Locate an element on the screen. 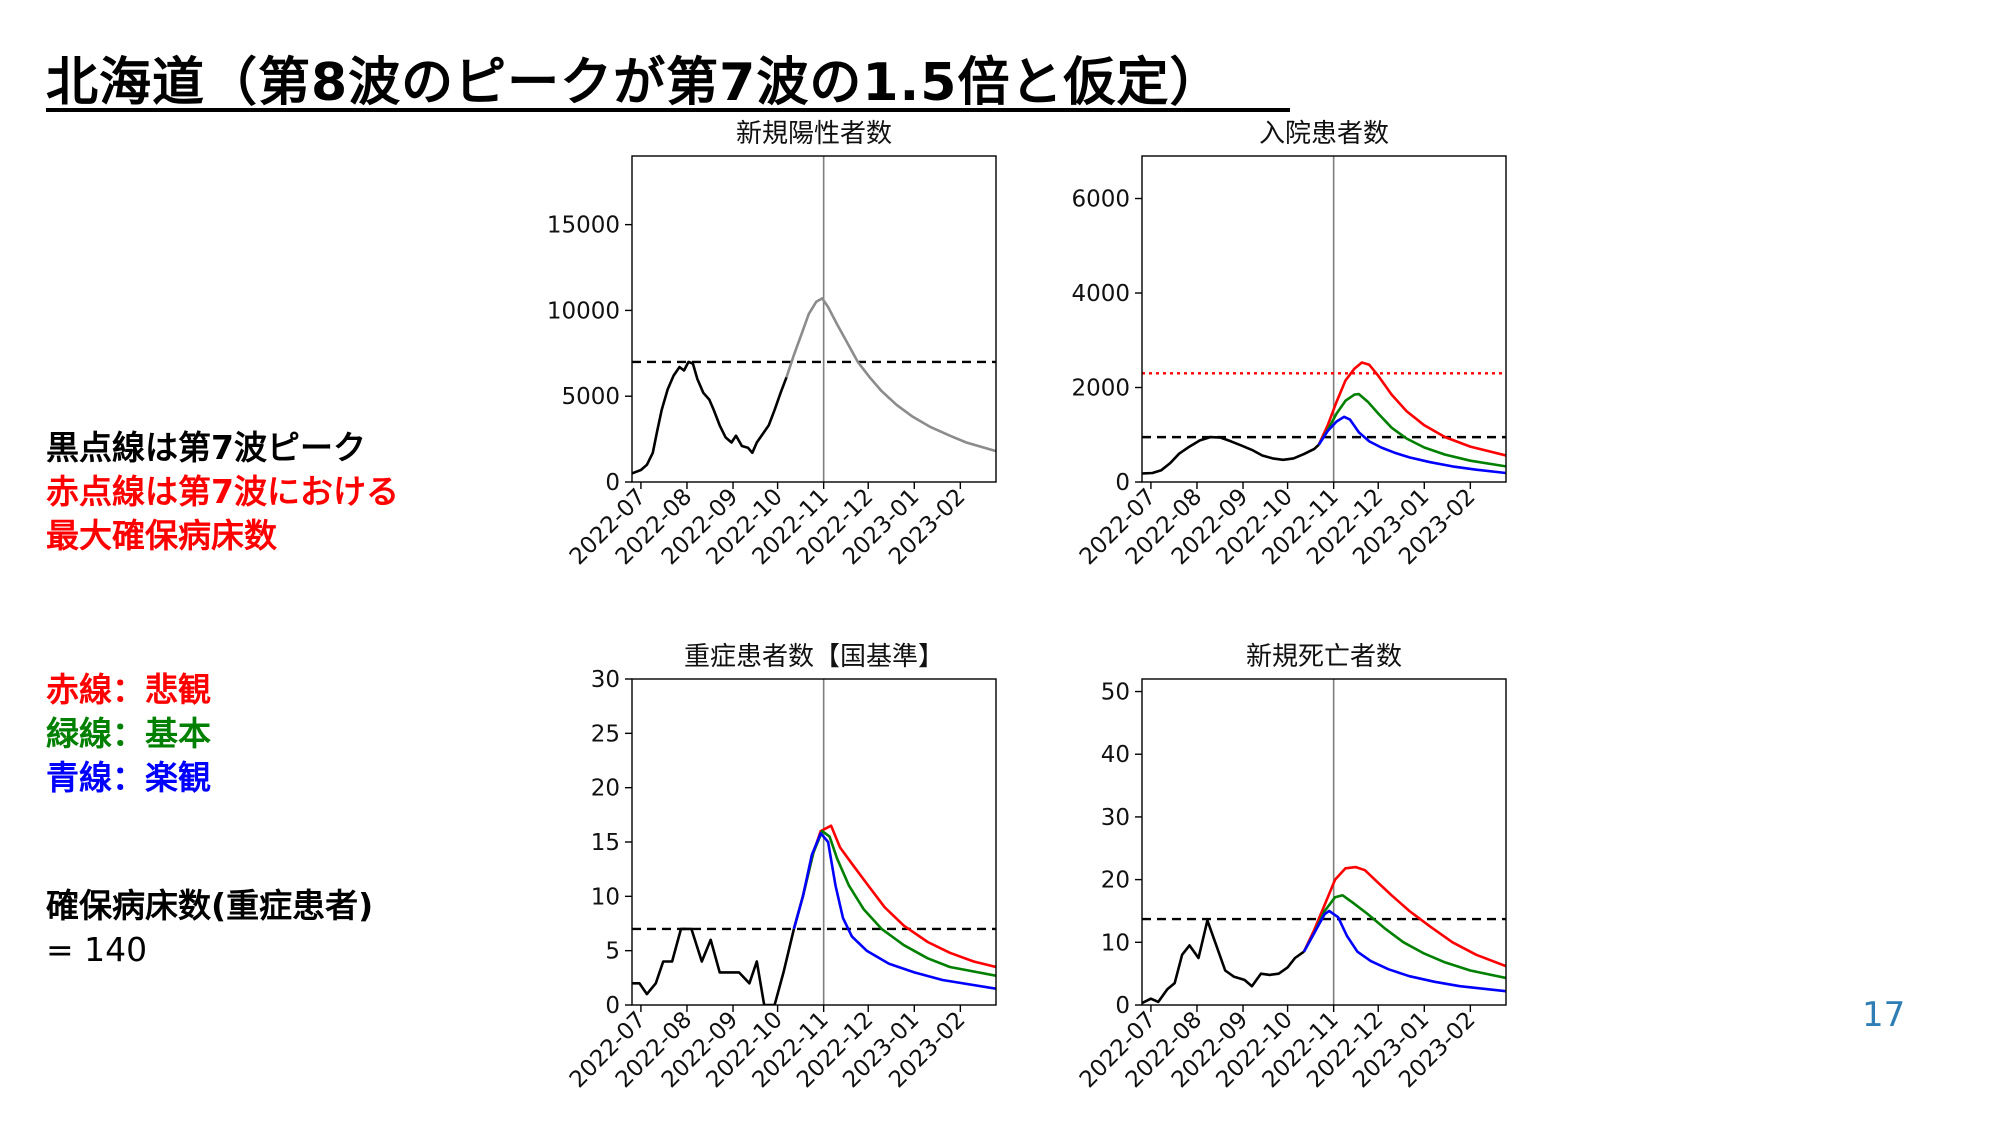 The height and width of the screenshot is (1125, 2000). plot-area-positives is located at coordinates (814, 319).